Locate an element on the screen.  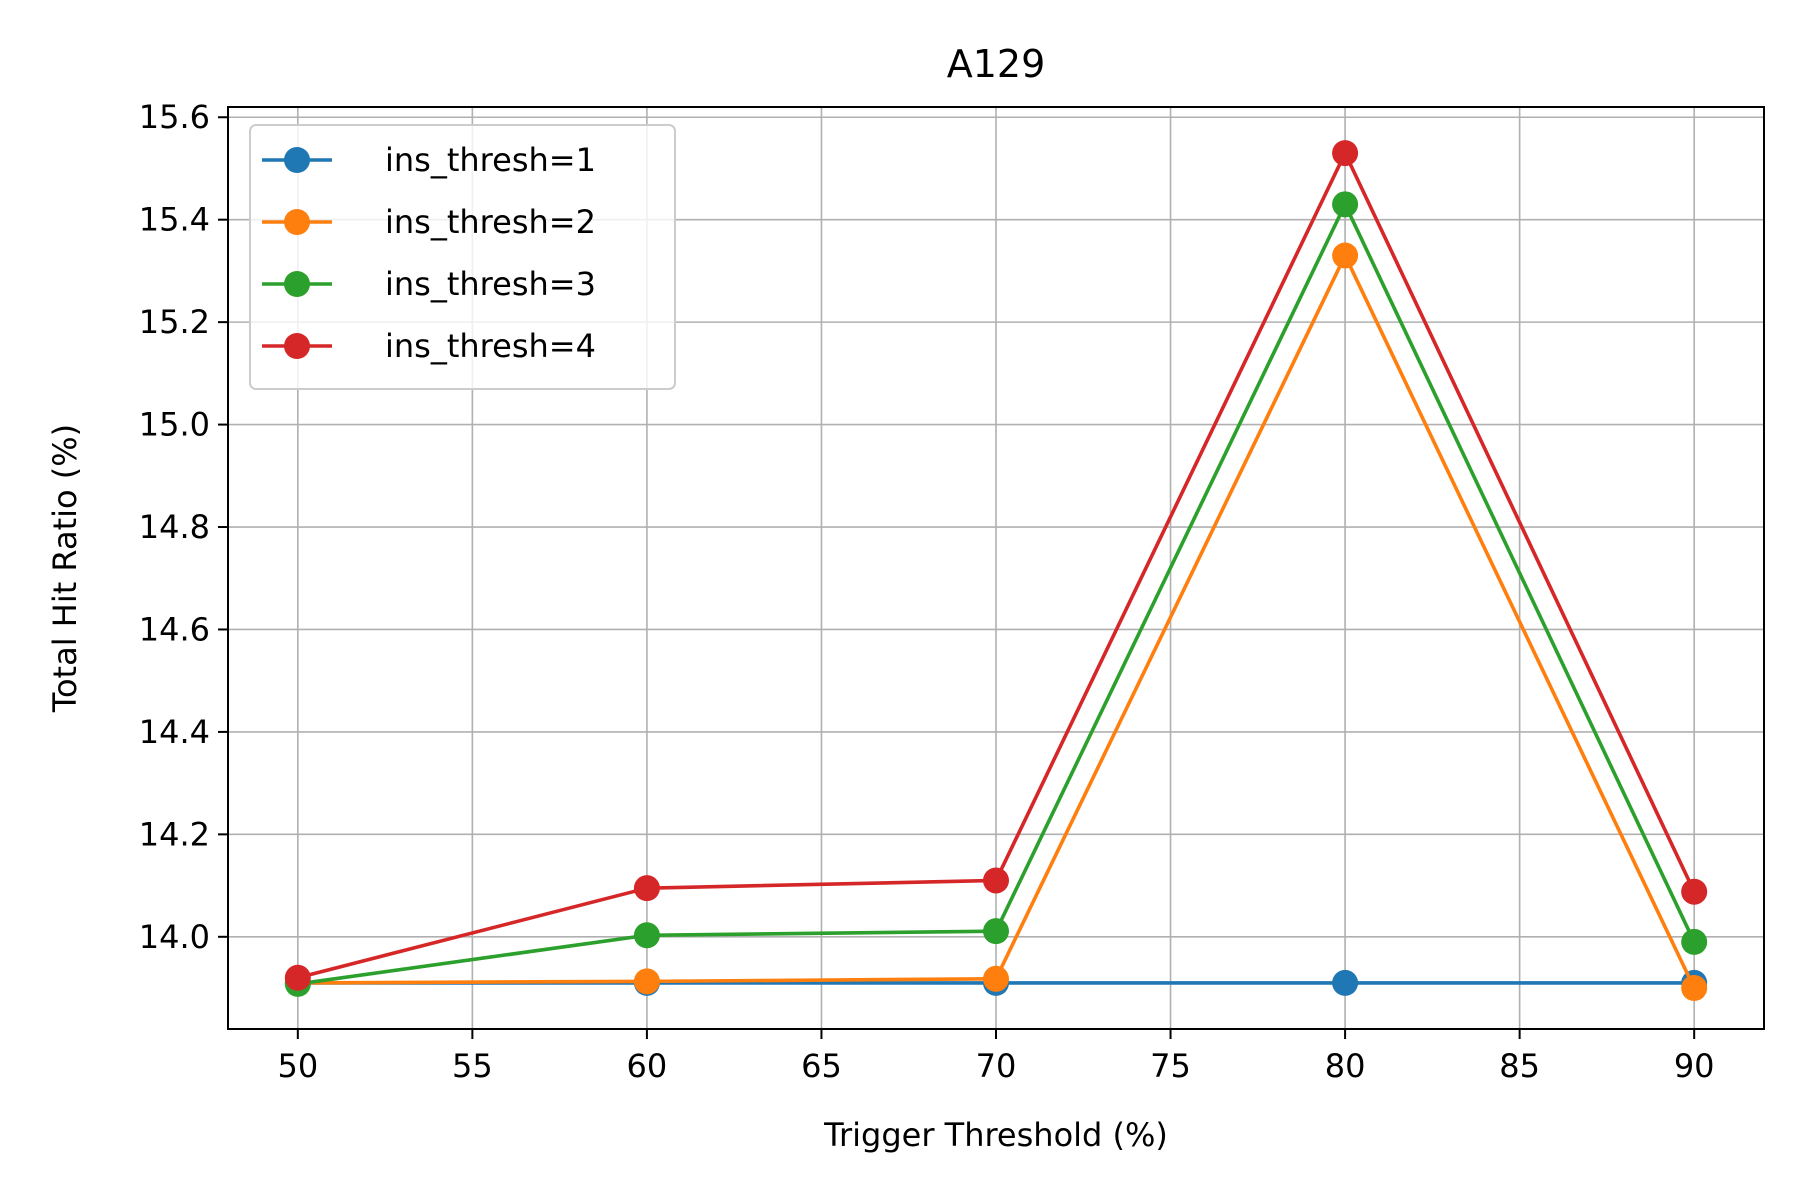
y-tick-label: 14.8 is located at coordinates (174, 527).